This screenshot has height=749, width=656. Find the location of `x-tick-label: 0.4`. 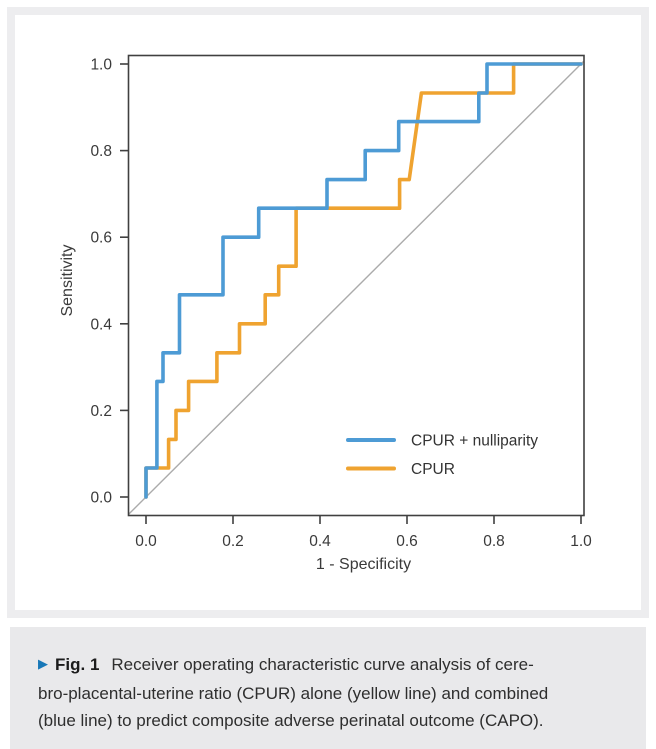

x-tick-label: 0.4 is located at coordinates (320, 541).